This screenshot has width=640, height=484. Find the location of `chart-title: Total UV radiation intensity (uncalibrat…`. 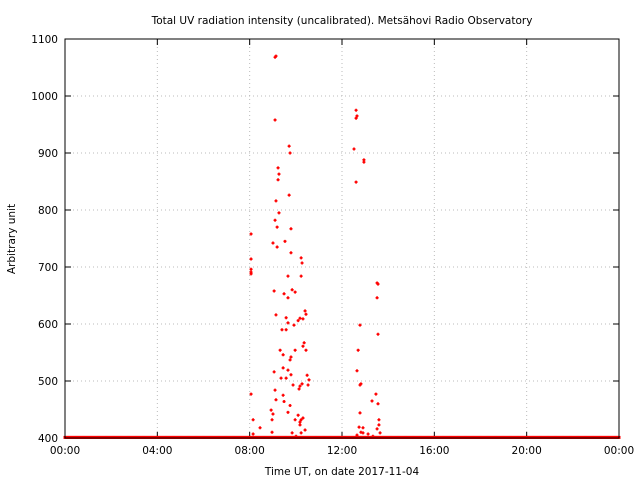

chart-title: Total UV radiation intensity (uncalibrat… is located at coordinates (342, 21).